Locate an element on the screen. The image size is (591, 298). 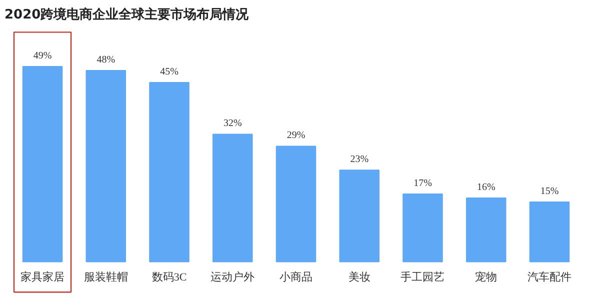
data-label: 29% is located at coordinates (296, 136).